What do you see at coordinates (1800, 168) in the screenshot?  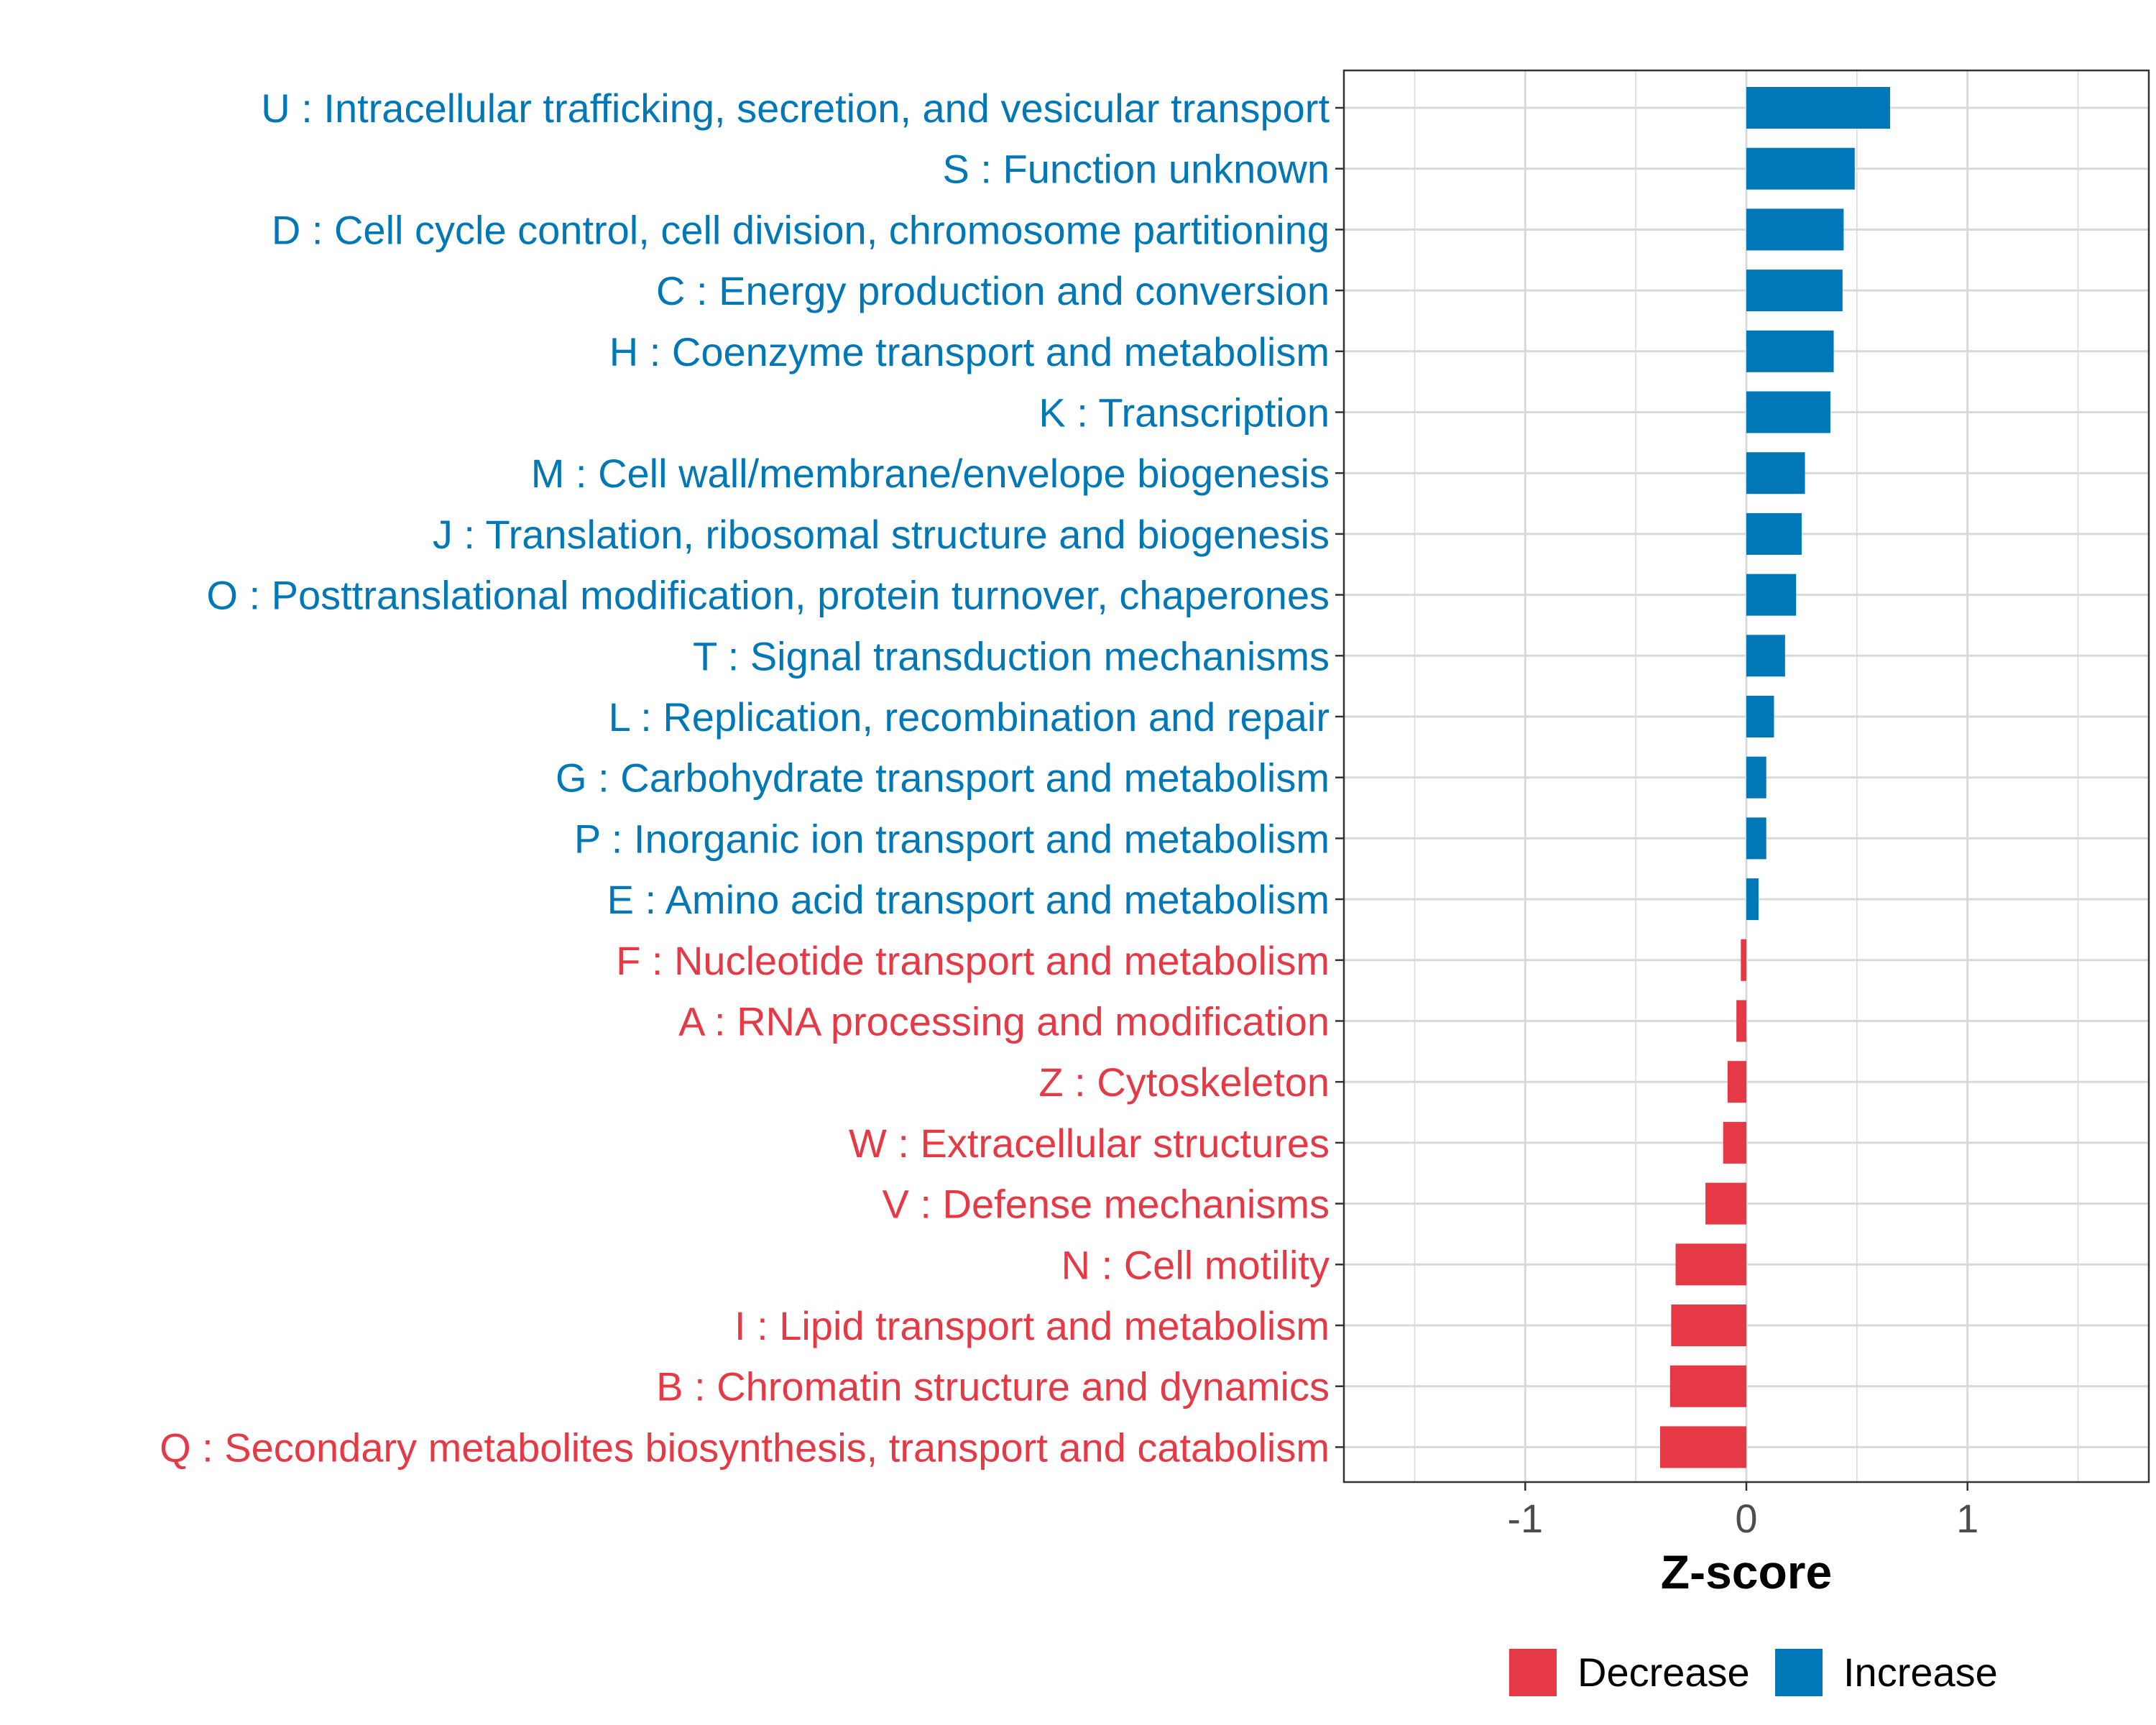 I see `bar-s` at bounding box center [1800, 168].